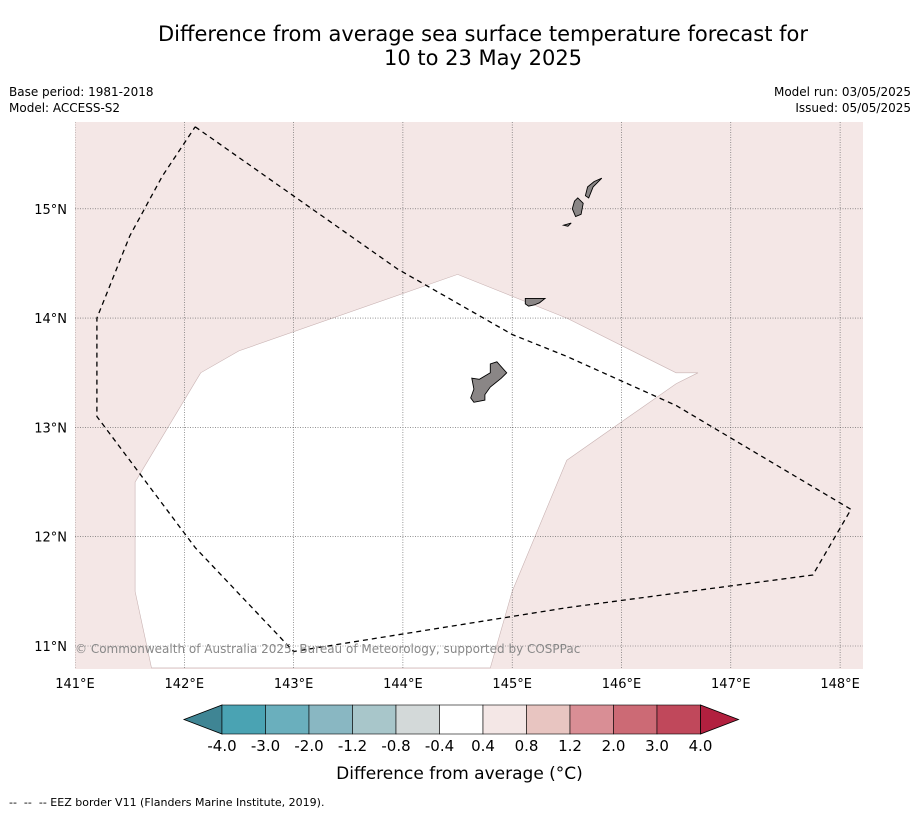 The image size is (919, 816). What do you see at coordinates (81, 92) in the screenshot?
I see `base-period: Base period: 1981-2018` at bounding box center [81, 92].